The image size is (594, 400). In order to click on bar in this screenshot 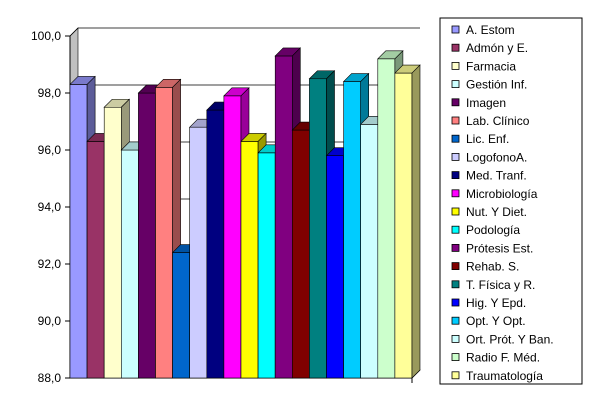, I will do `click(407, 221)`.